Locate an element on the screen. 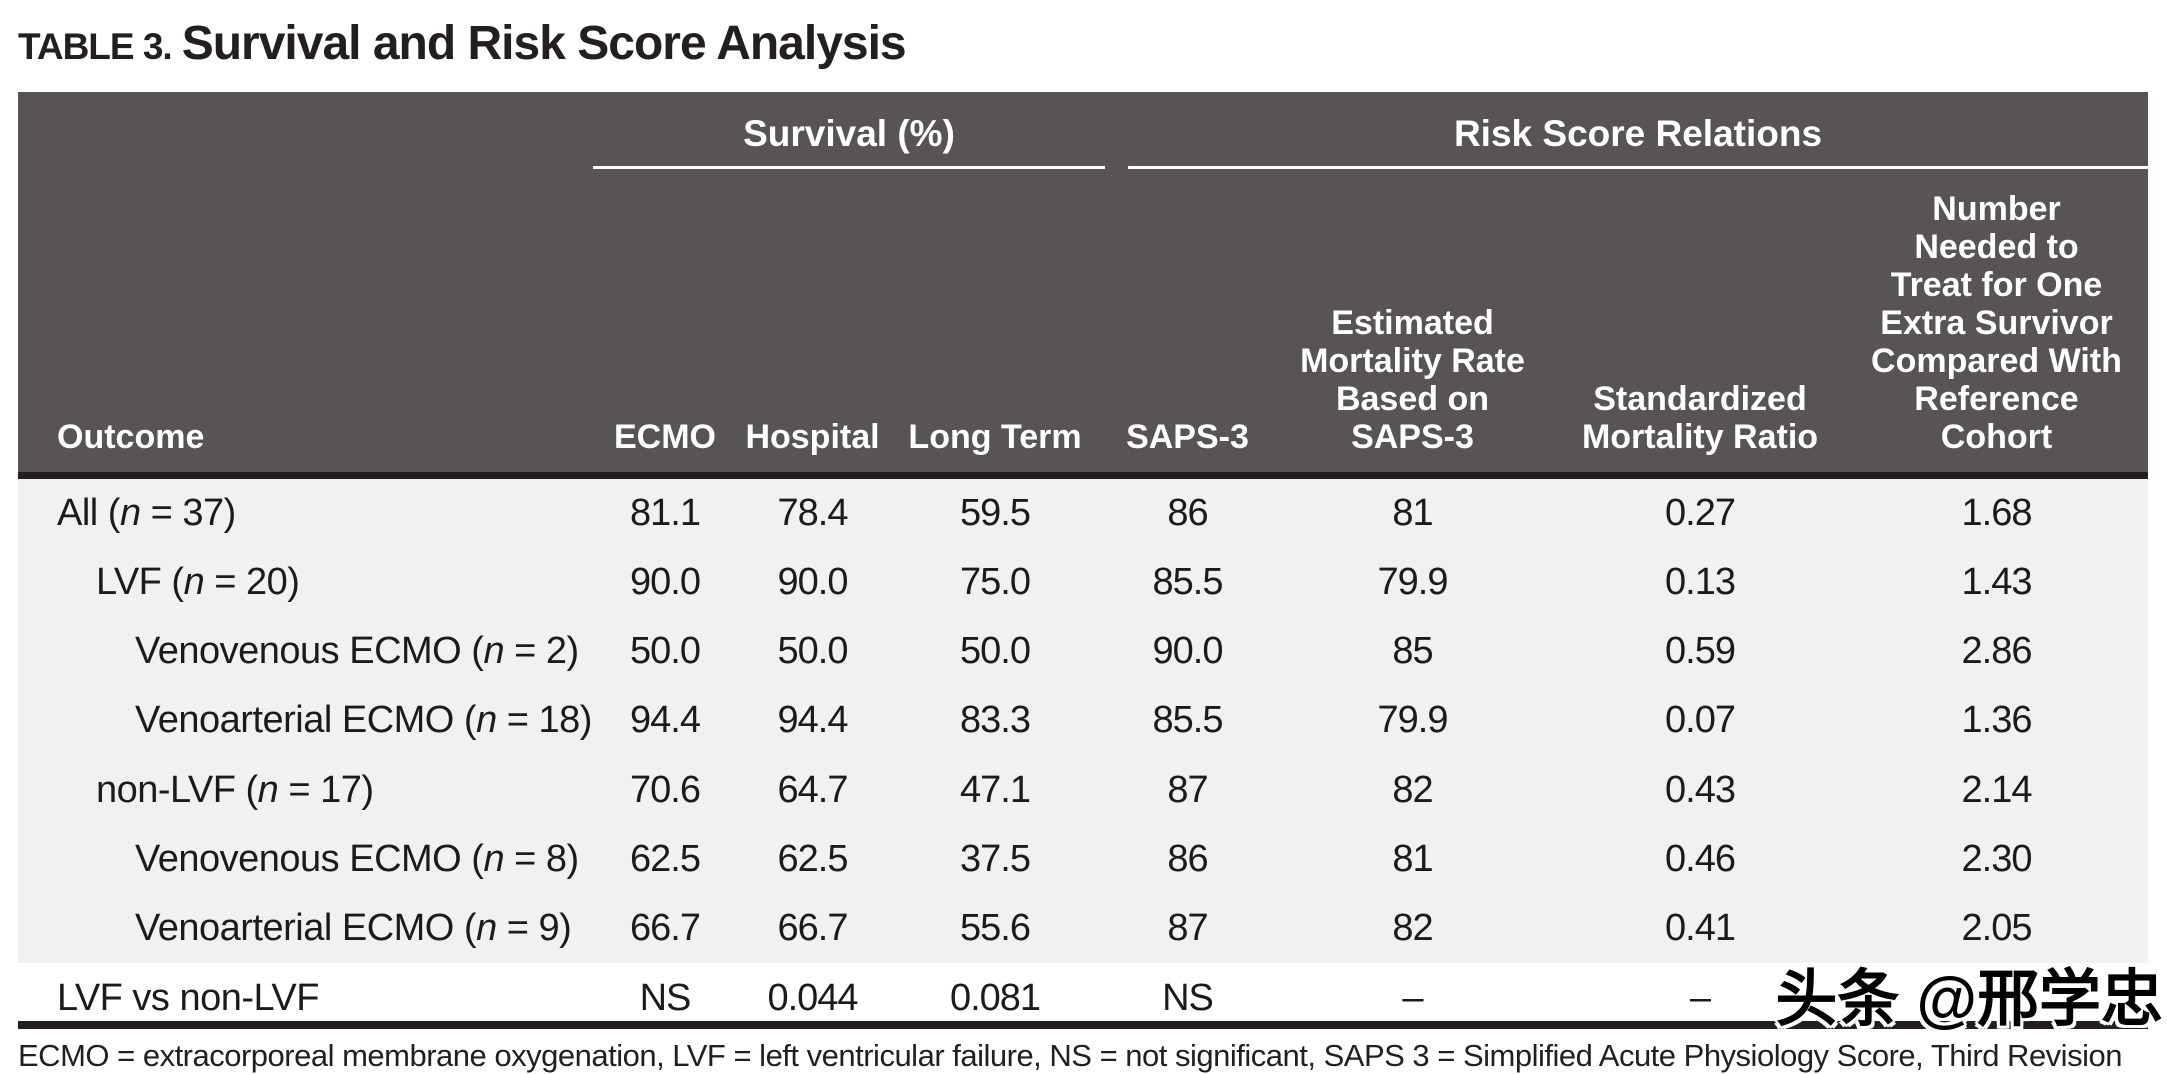 Image resolution: width=2167 pixels, height=1074 pixels. column-header-estimated-mortality: Estimated Mortality Rate Based on SAPS-3 is located at coordinates (1412, 380).